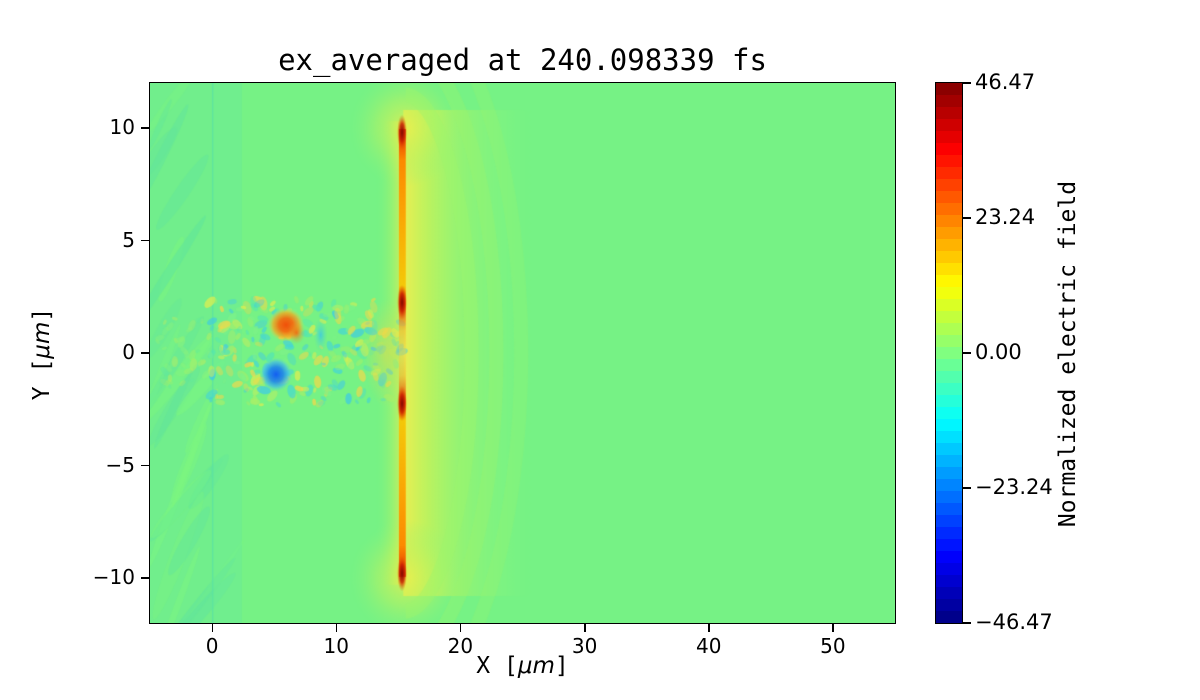 This screenshot has width=1200, height=700. Describe the element at coordinates (998, 352) in the screenshot. I see `colorbar-tick-label: 0.00` at that location.